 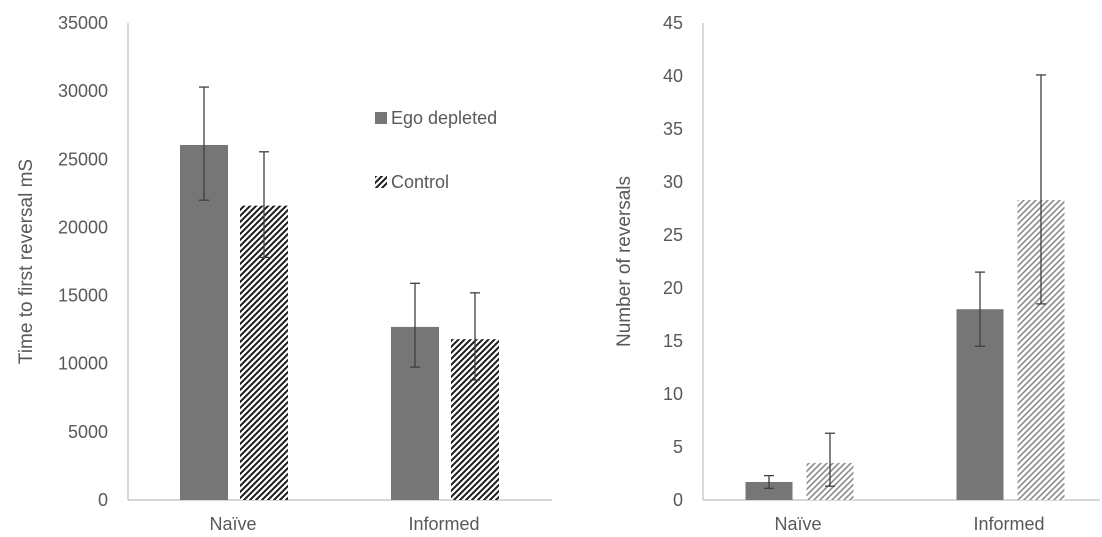 What do you see at coordinates (673, 235) in the screenshot?
I see `y-tick-label: 25` at bounding box center [673, 235].